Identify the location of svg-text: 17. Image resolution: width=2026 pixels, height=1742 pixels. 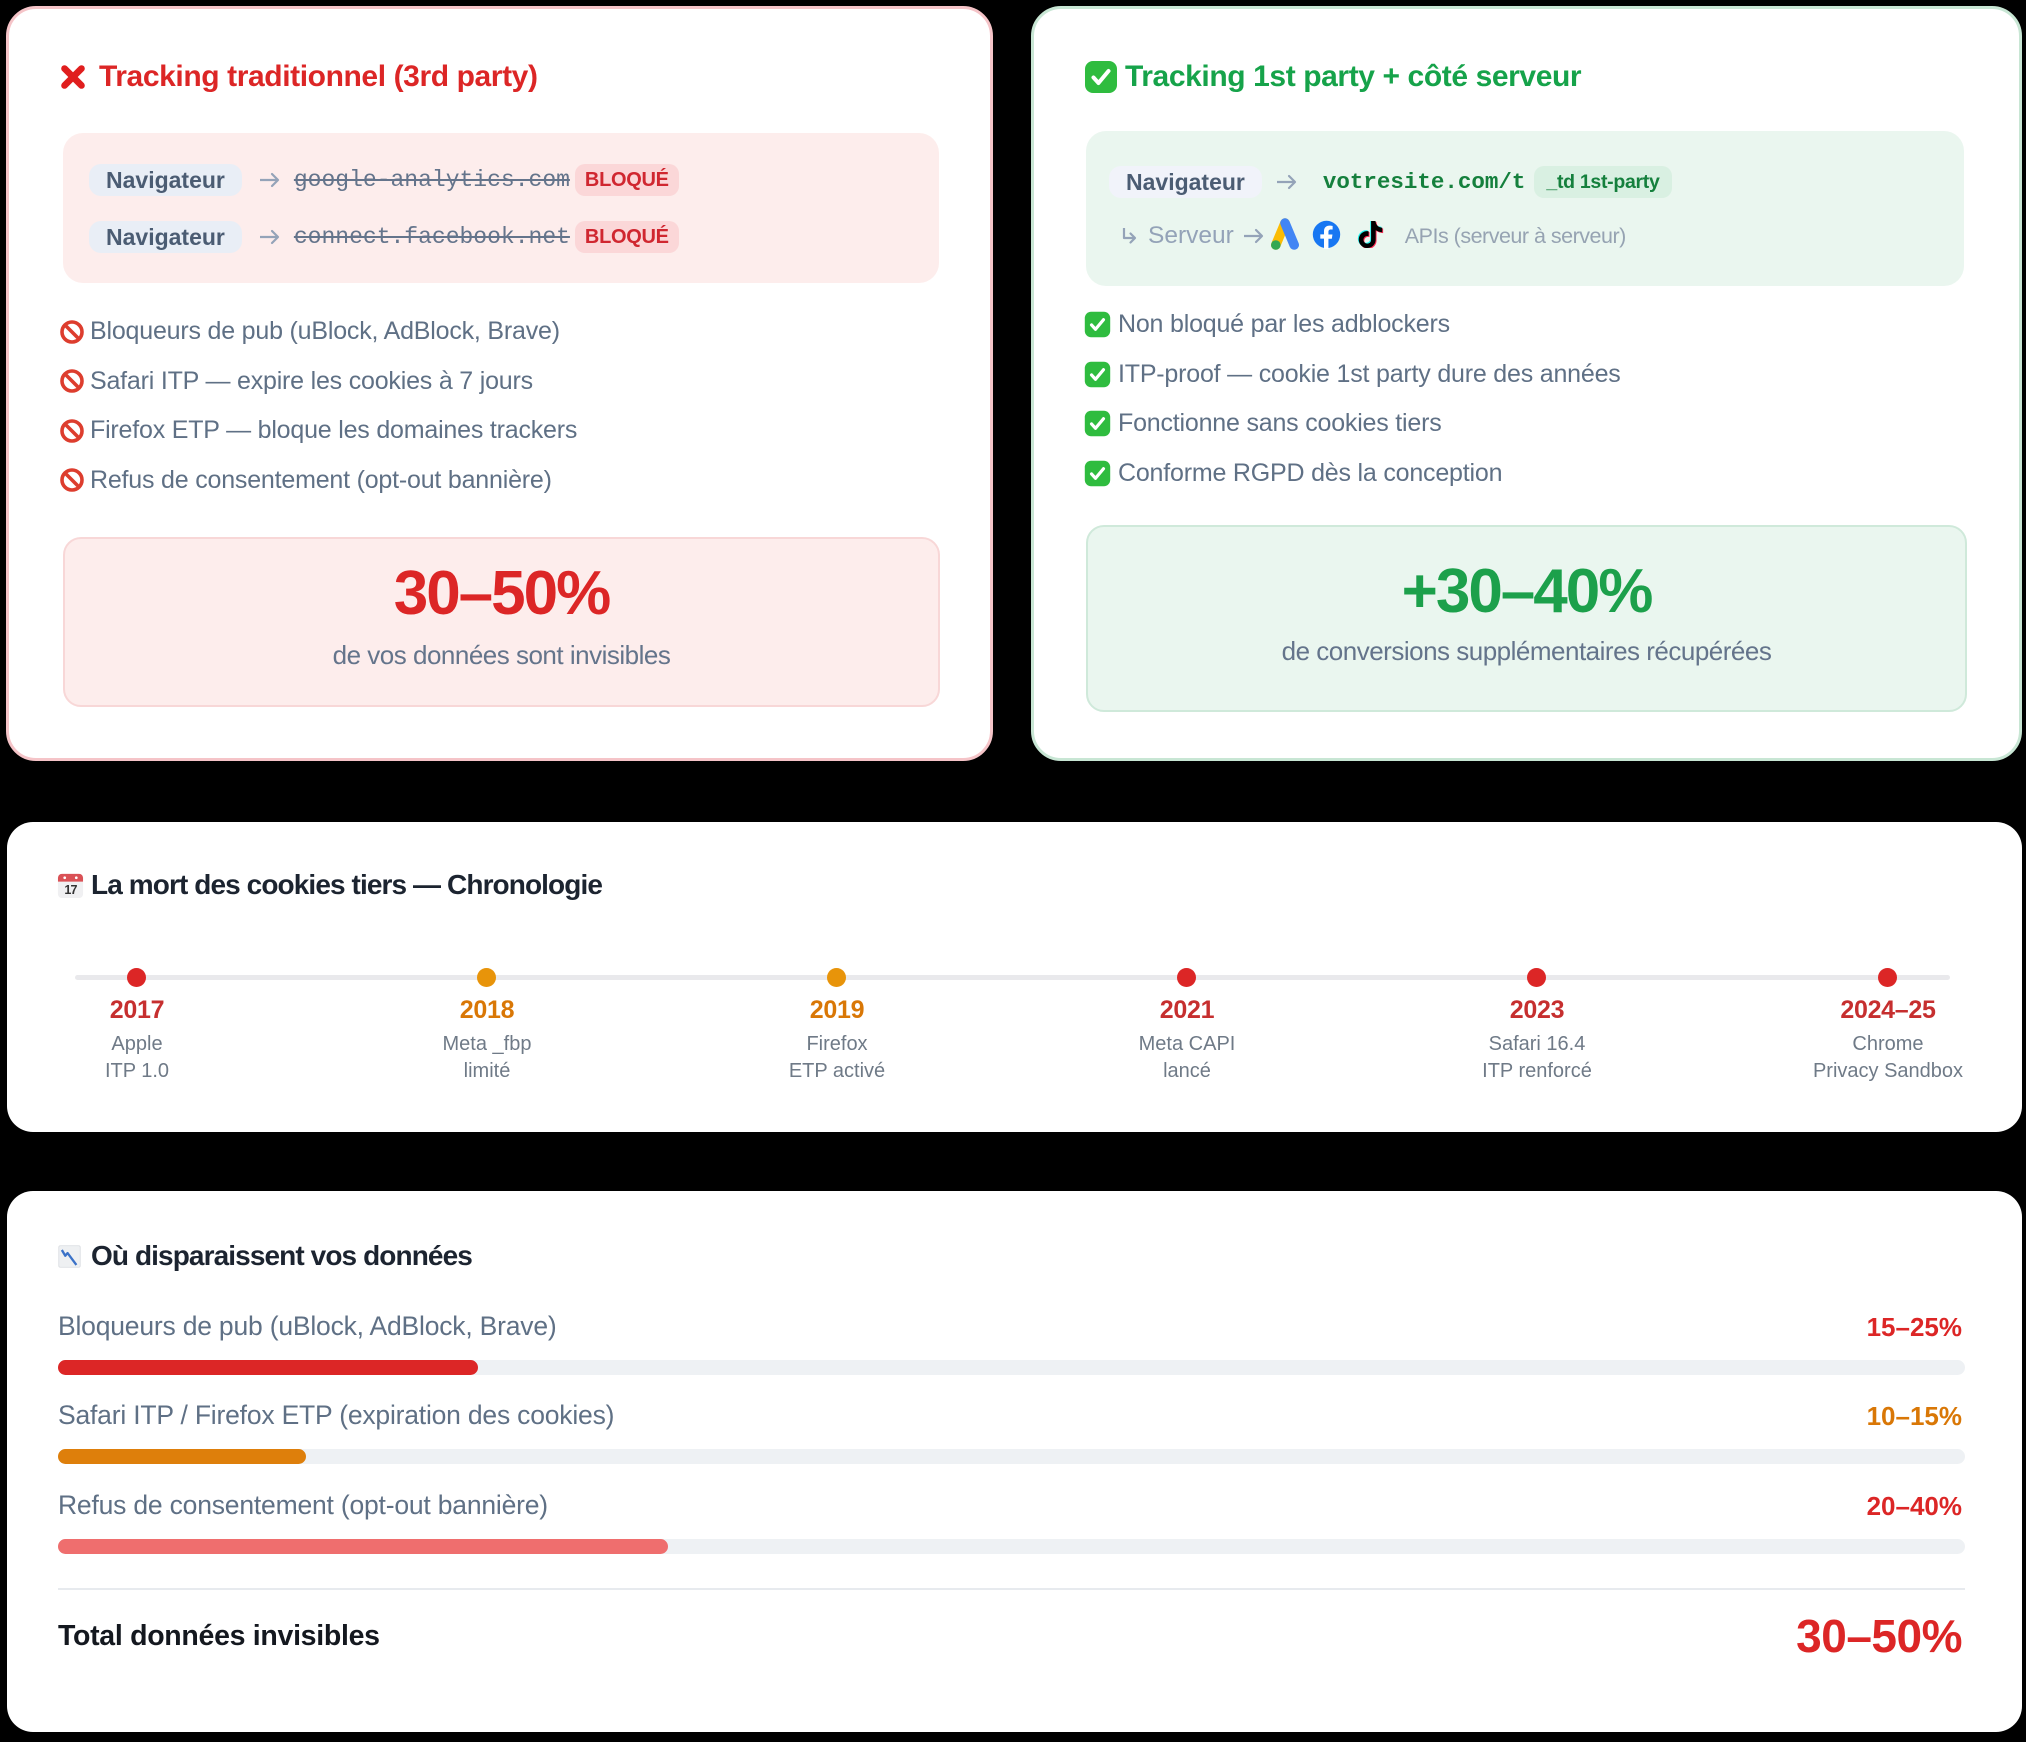
(70, 890).